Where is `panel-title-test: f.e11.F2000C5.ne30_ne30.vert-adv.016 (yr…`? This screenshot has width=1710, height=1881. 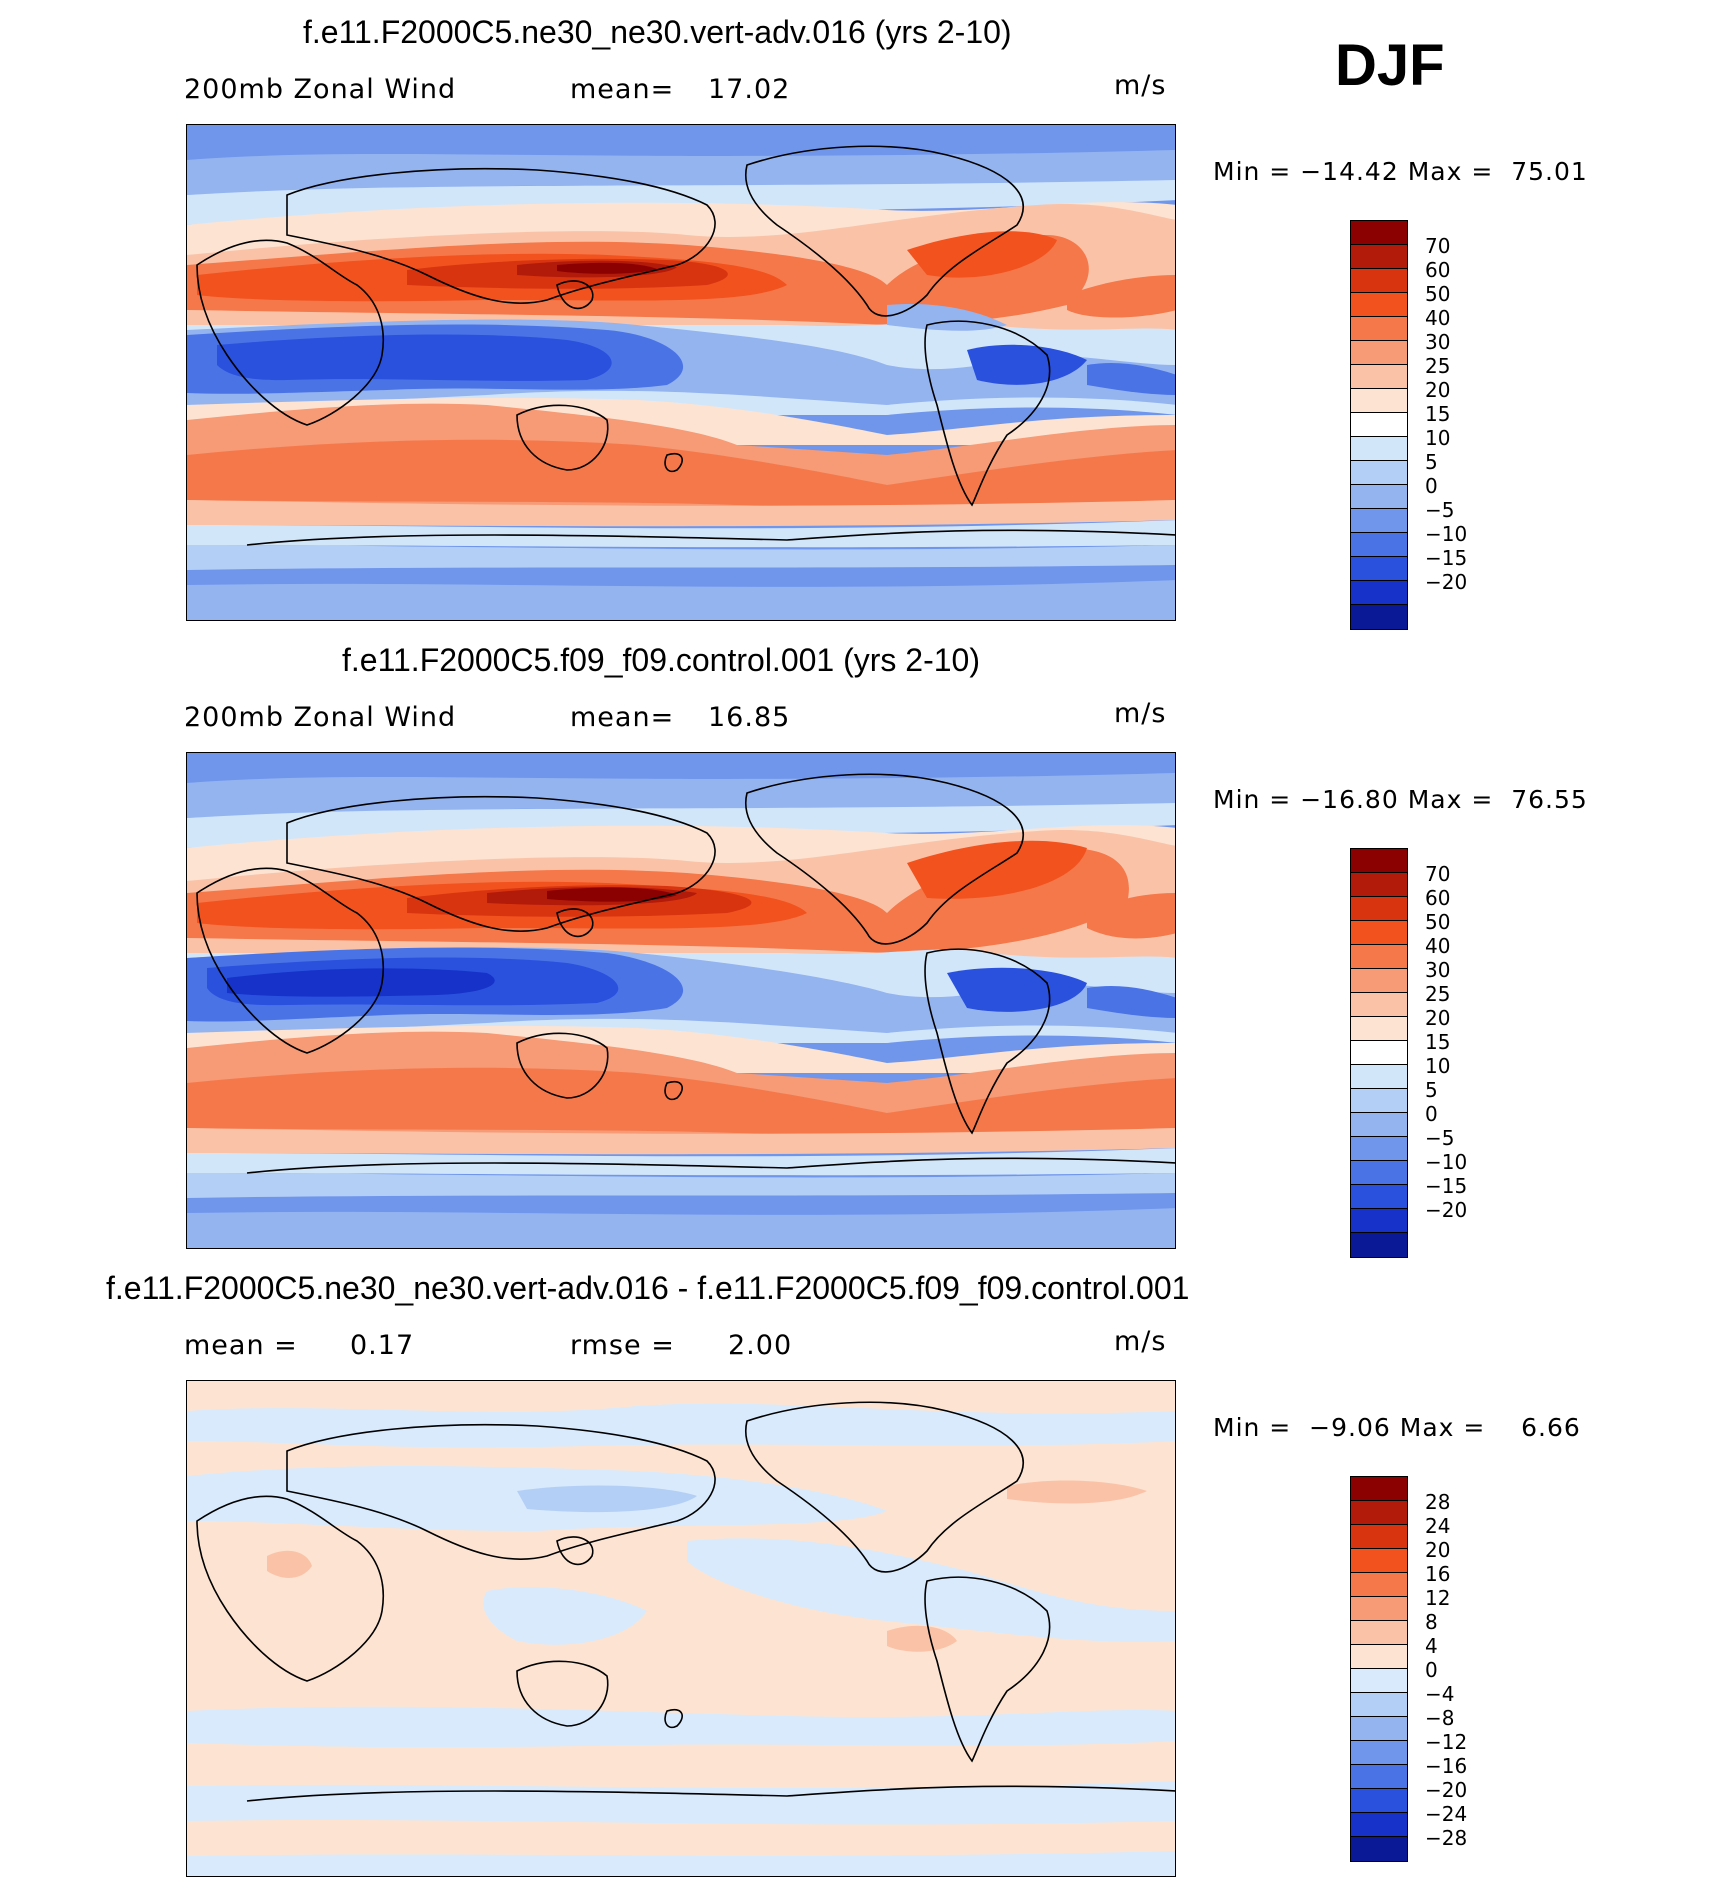
panel-title-test: f.e11.F2000C5.ne30_ne30.vert-adv.016 (yr… is located at coordinates (657, 32).